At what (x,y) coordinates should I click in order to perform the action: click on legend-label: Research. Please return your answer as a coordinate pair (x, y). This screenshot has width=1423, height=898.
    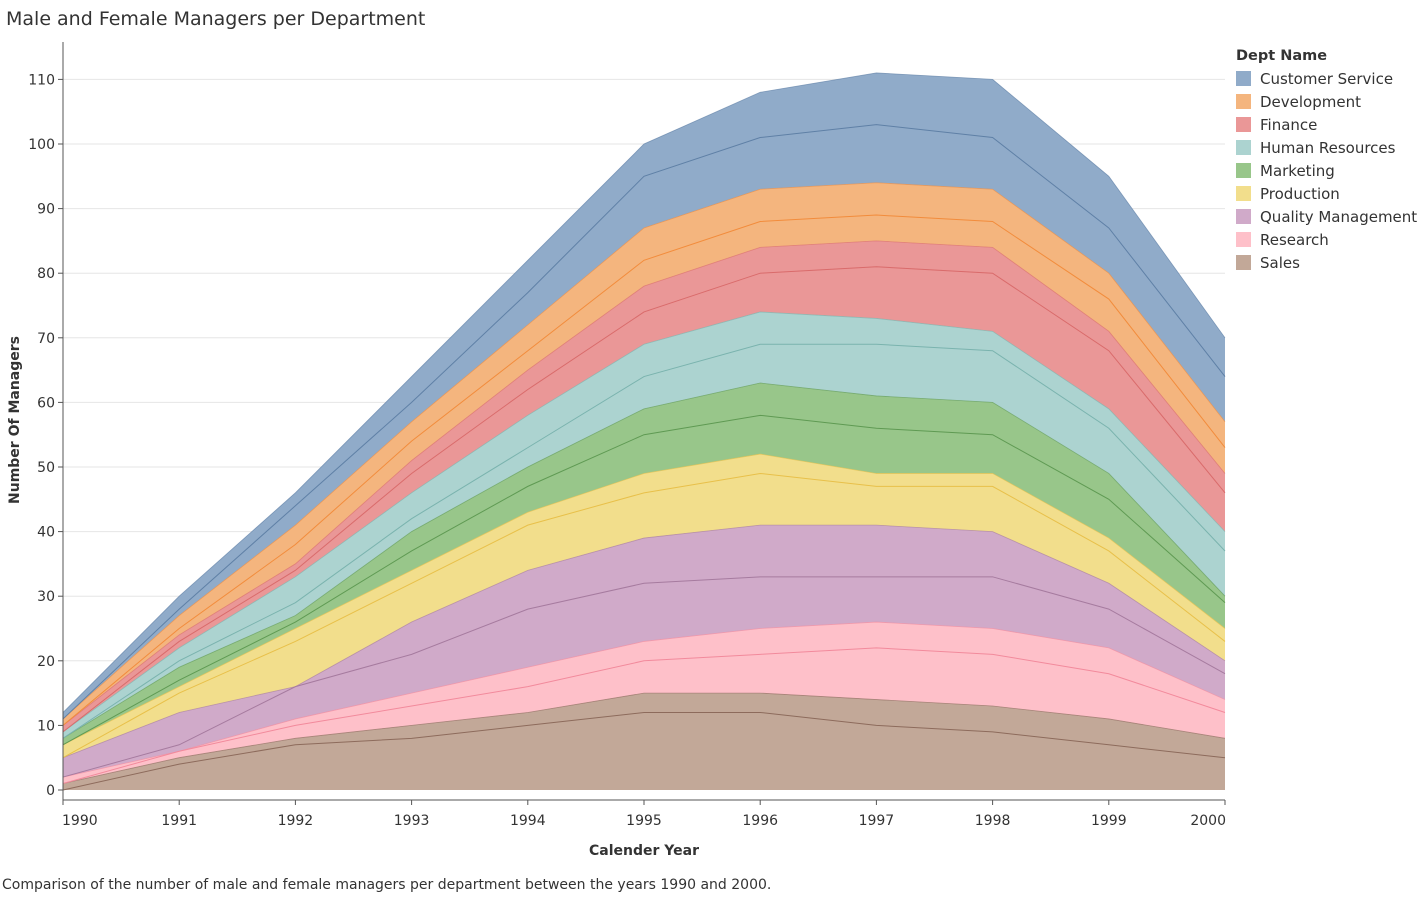
    Looking at the image, I should click on (1294, 239).